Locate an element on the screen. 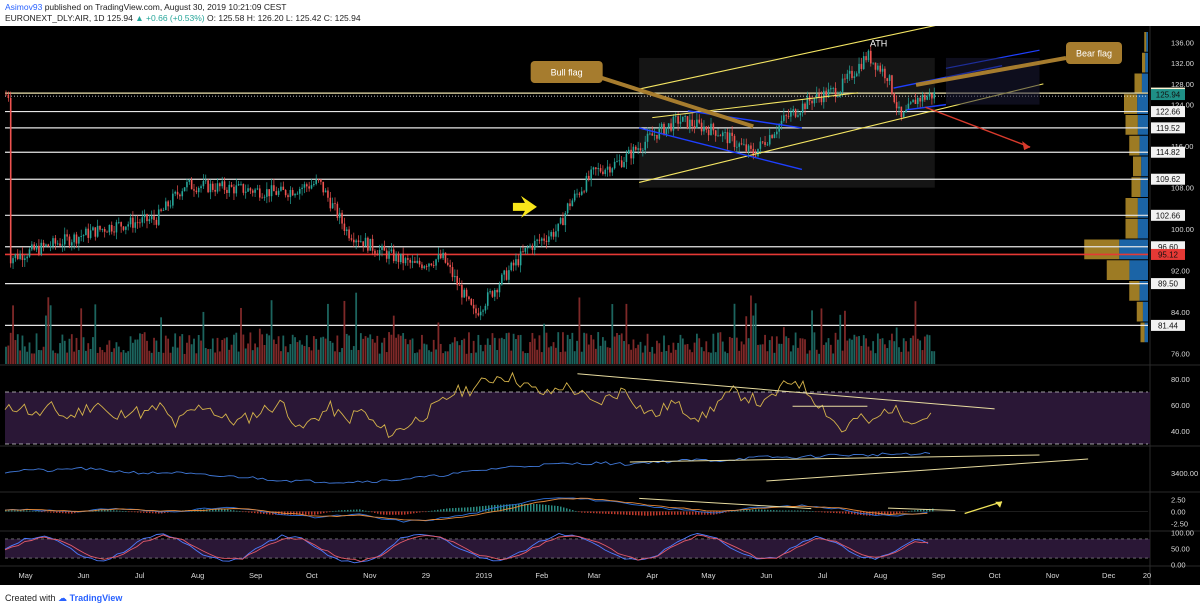 This screenshot has width=1200, height=609. bull-flag-connector is located at coordinates (673, 101).